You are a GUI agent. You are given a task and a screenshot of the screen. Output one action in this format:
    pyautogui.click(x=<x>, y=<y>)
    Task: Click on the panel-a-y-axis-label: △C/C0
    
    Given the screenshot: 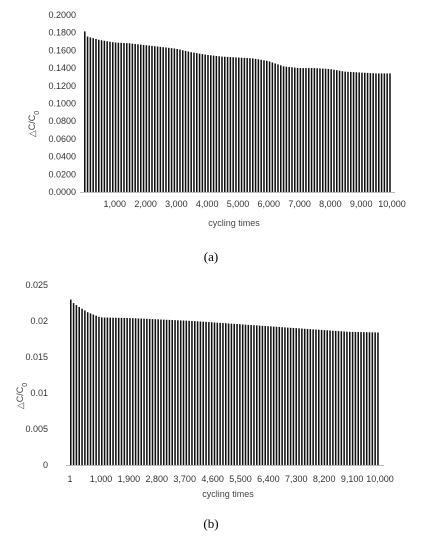 What is the action you would take?
    pyautogui.click(x=34, y=124)
    